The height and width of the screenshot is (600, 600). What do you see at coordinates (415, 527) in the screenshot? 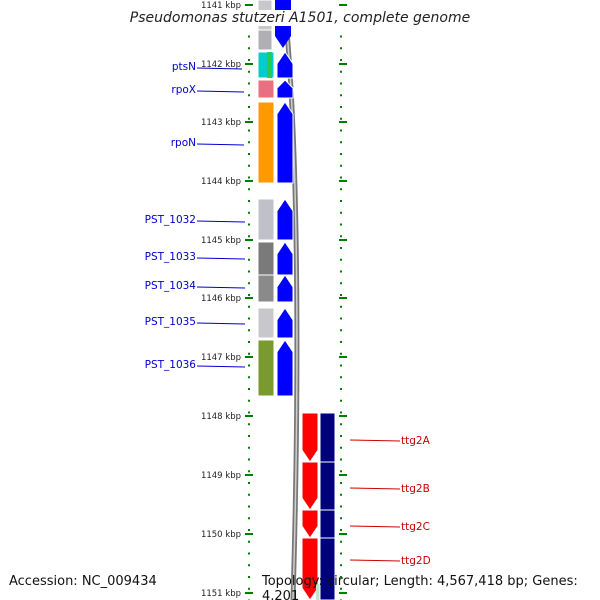
I see `gene-label-link: ttg2C` at bounding box center [415, 527].